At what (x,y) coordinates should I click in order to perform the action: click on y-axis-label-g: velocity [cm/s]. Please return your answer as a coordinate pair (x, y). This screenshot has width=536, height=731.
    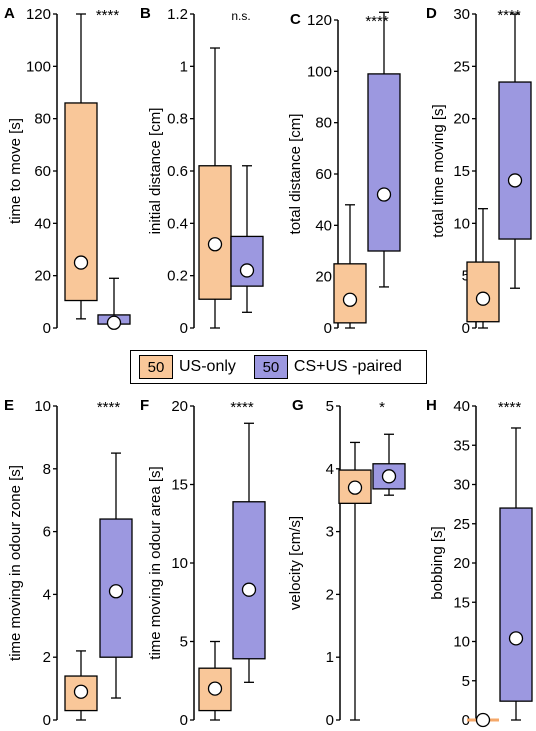
    Looking at the image, I should click on (295, 563).